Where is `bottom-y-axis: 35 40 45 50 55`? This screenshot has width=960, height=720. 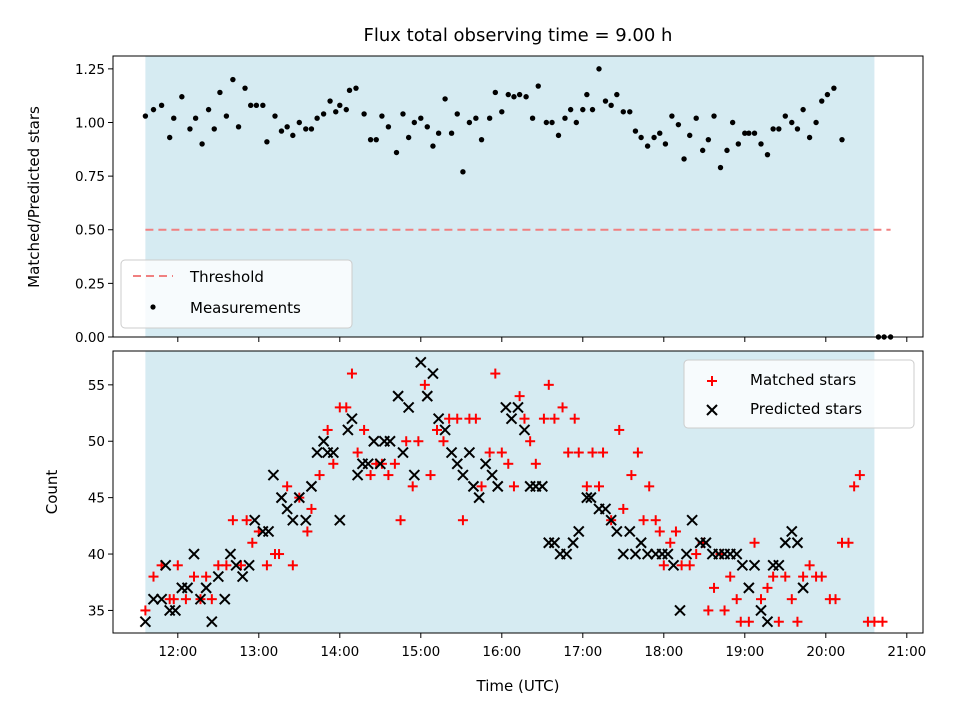
bottom-y-axis: 35 40 45 50 55 is located at coordinates (100, 498).